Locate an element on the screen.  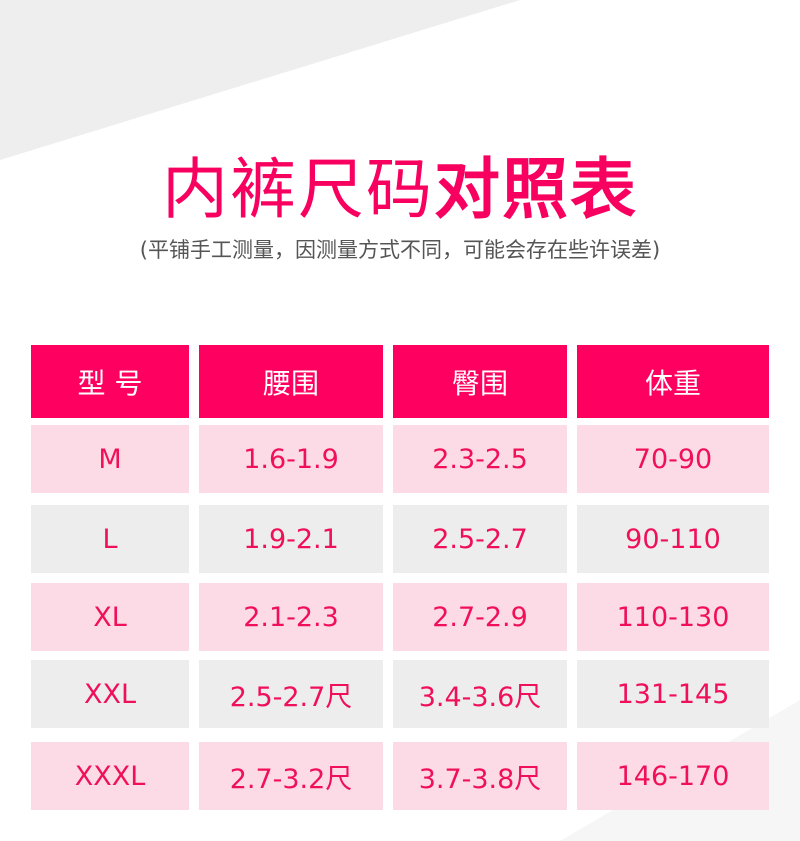
cell-waist: 2.5-2.7尺 is located at coordinates (291, 694).